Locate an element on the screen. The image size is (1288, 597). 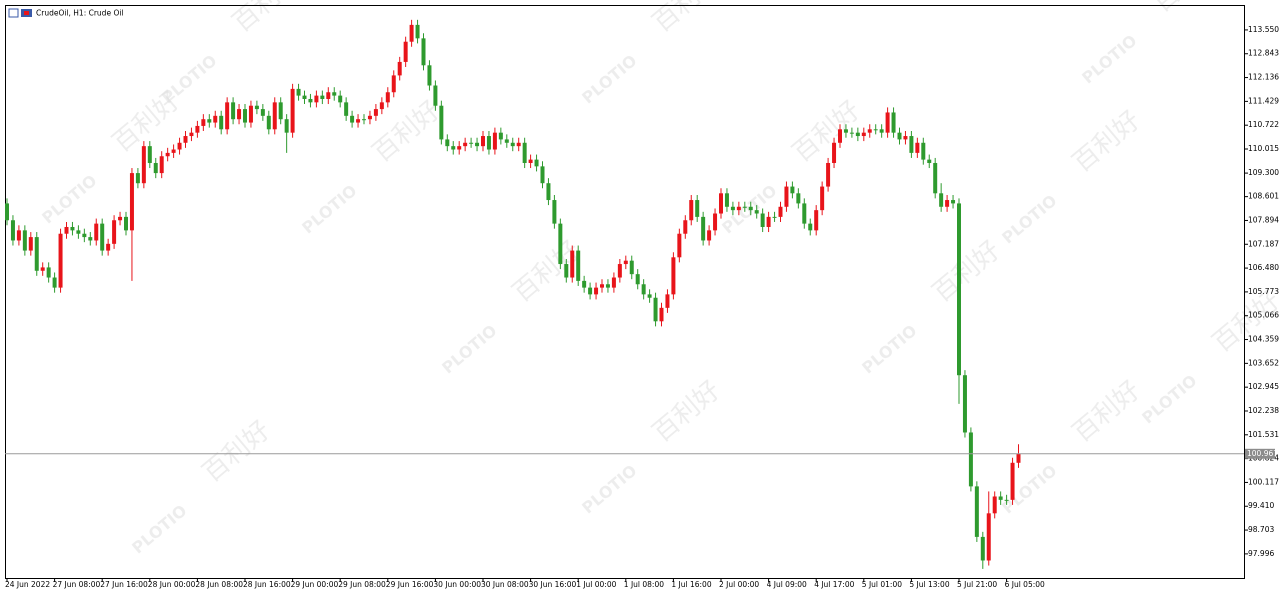
y-tick-label: 106.480 is located at coordinates (1263, 267).